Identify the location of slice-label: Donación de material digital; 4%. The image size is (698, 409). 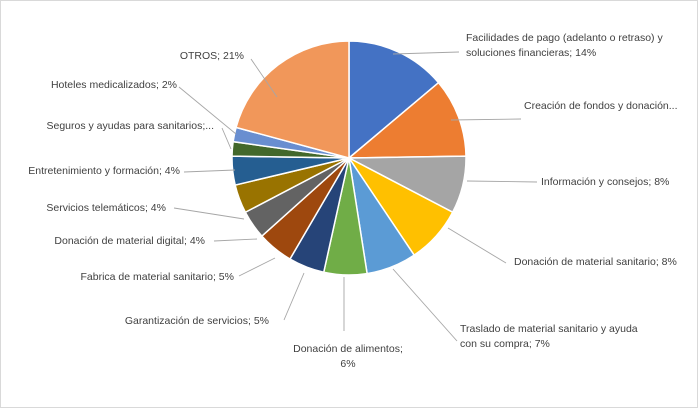
(129, 241).